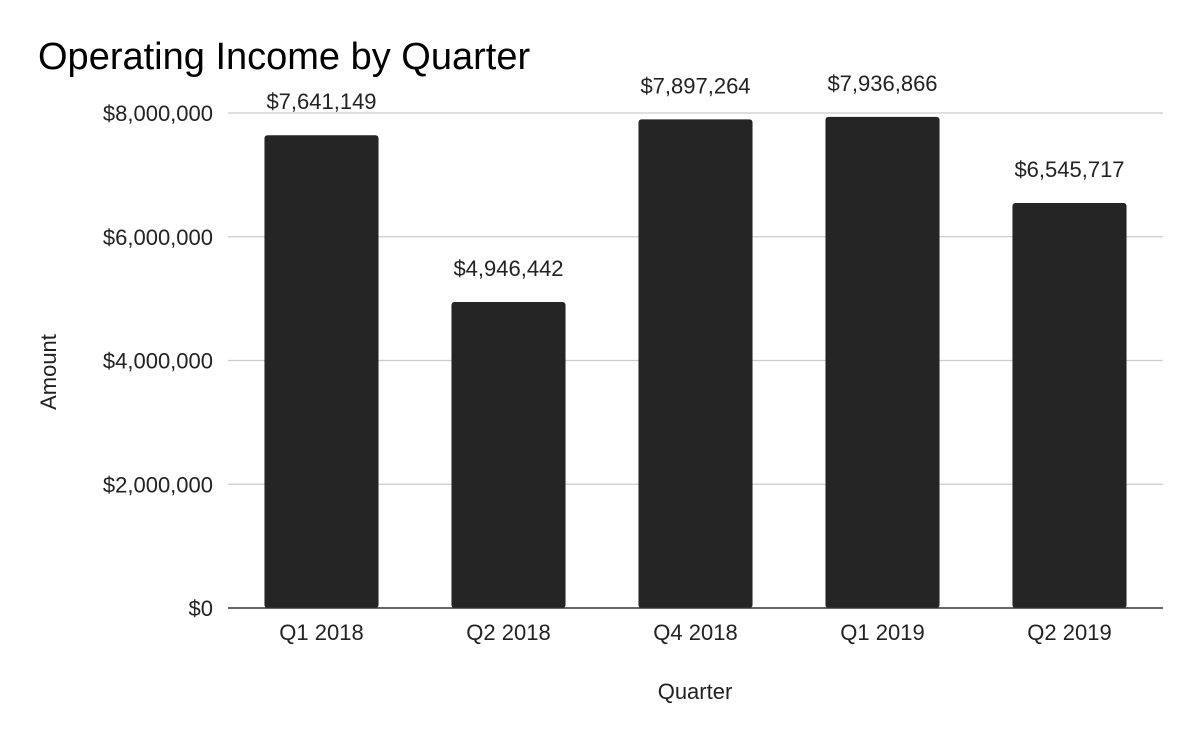 The height and width of the screenshot is (742, 1200). I want to click on y-tick-label: $8,000,000, so click(158, 113).